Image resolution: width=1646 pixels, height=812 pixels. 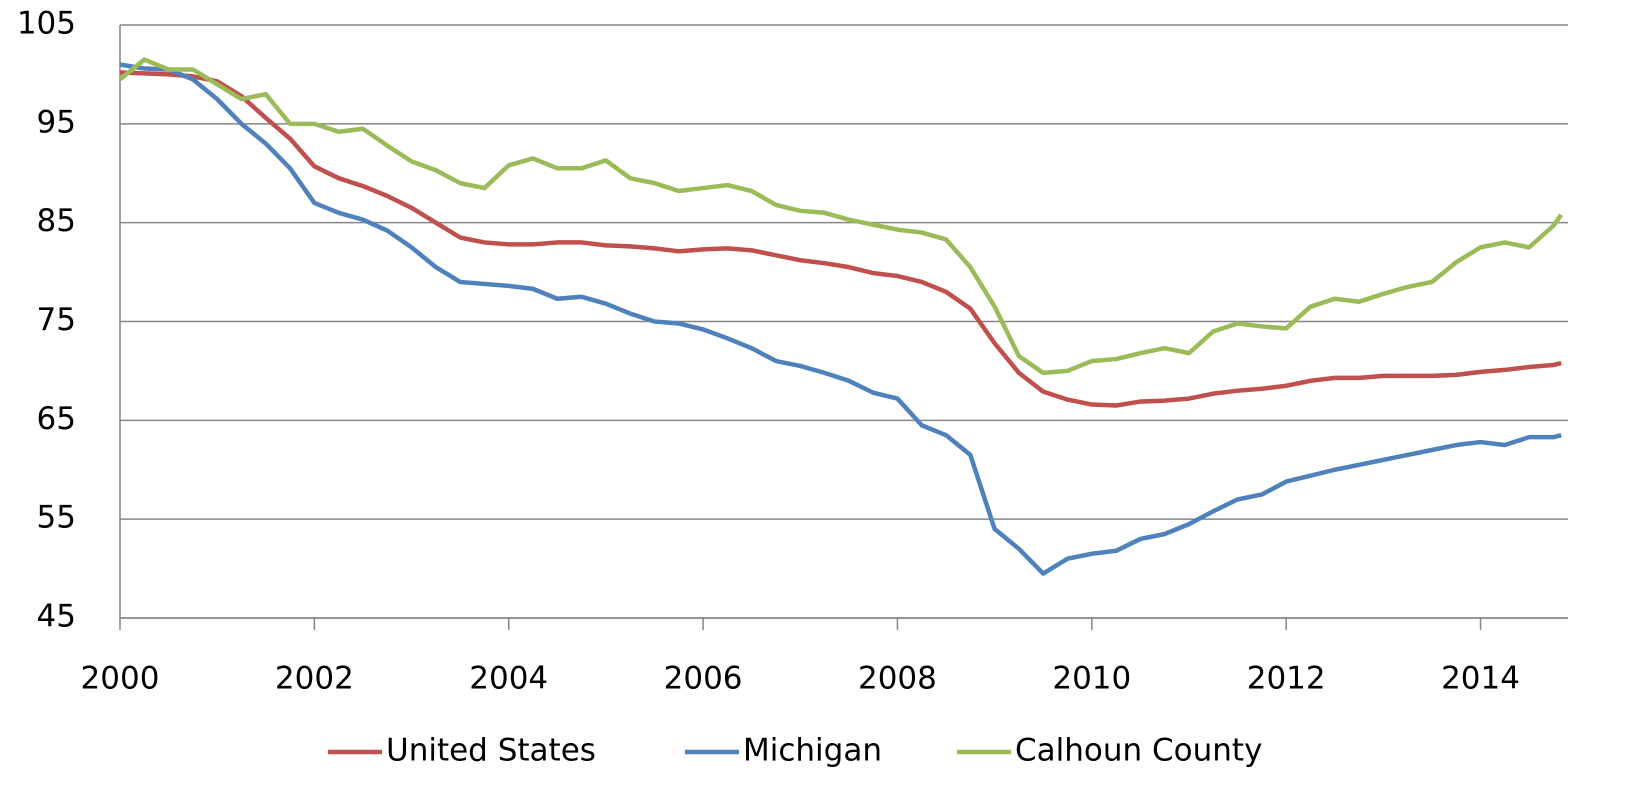 I want to click on legend-label: Michigan, so click(x=812, y=751).